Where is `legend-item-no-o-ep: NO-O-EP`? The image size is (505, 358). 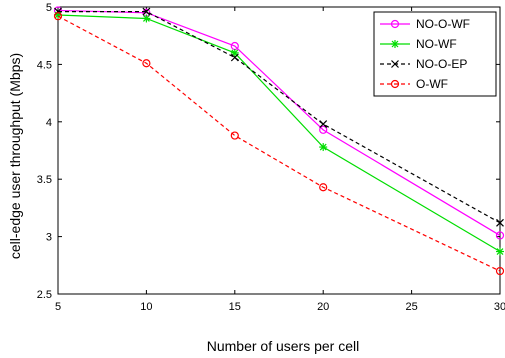
legend-item-no-o-ep: NO-O-EP is located at coordinates (423, 64).